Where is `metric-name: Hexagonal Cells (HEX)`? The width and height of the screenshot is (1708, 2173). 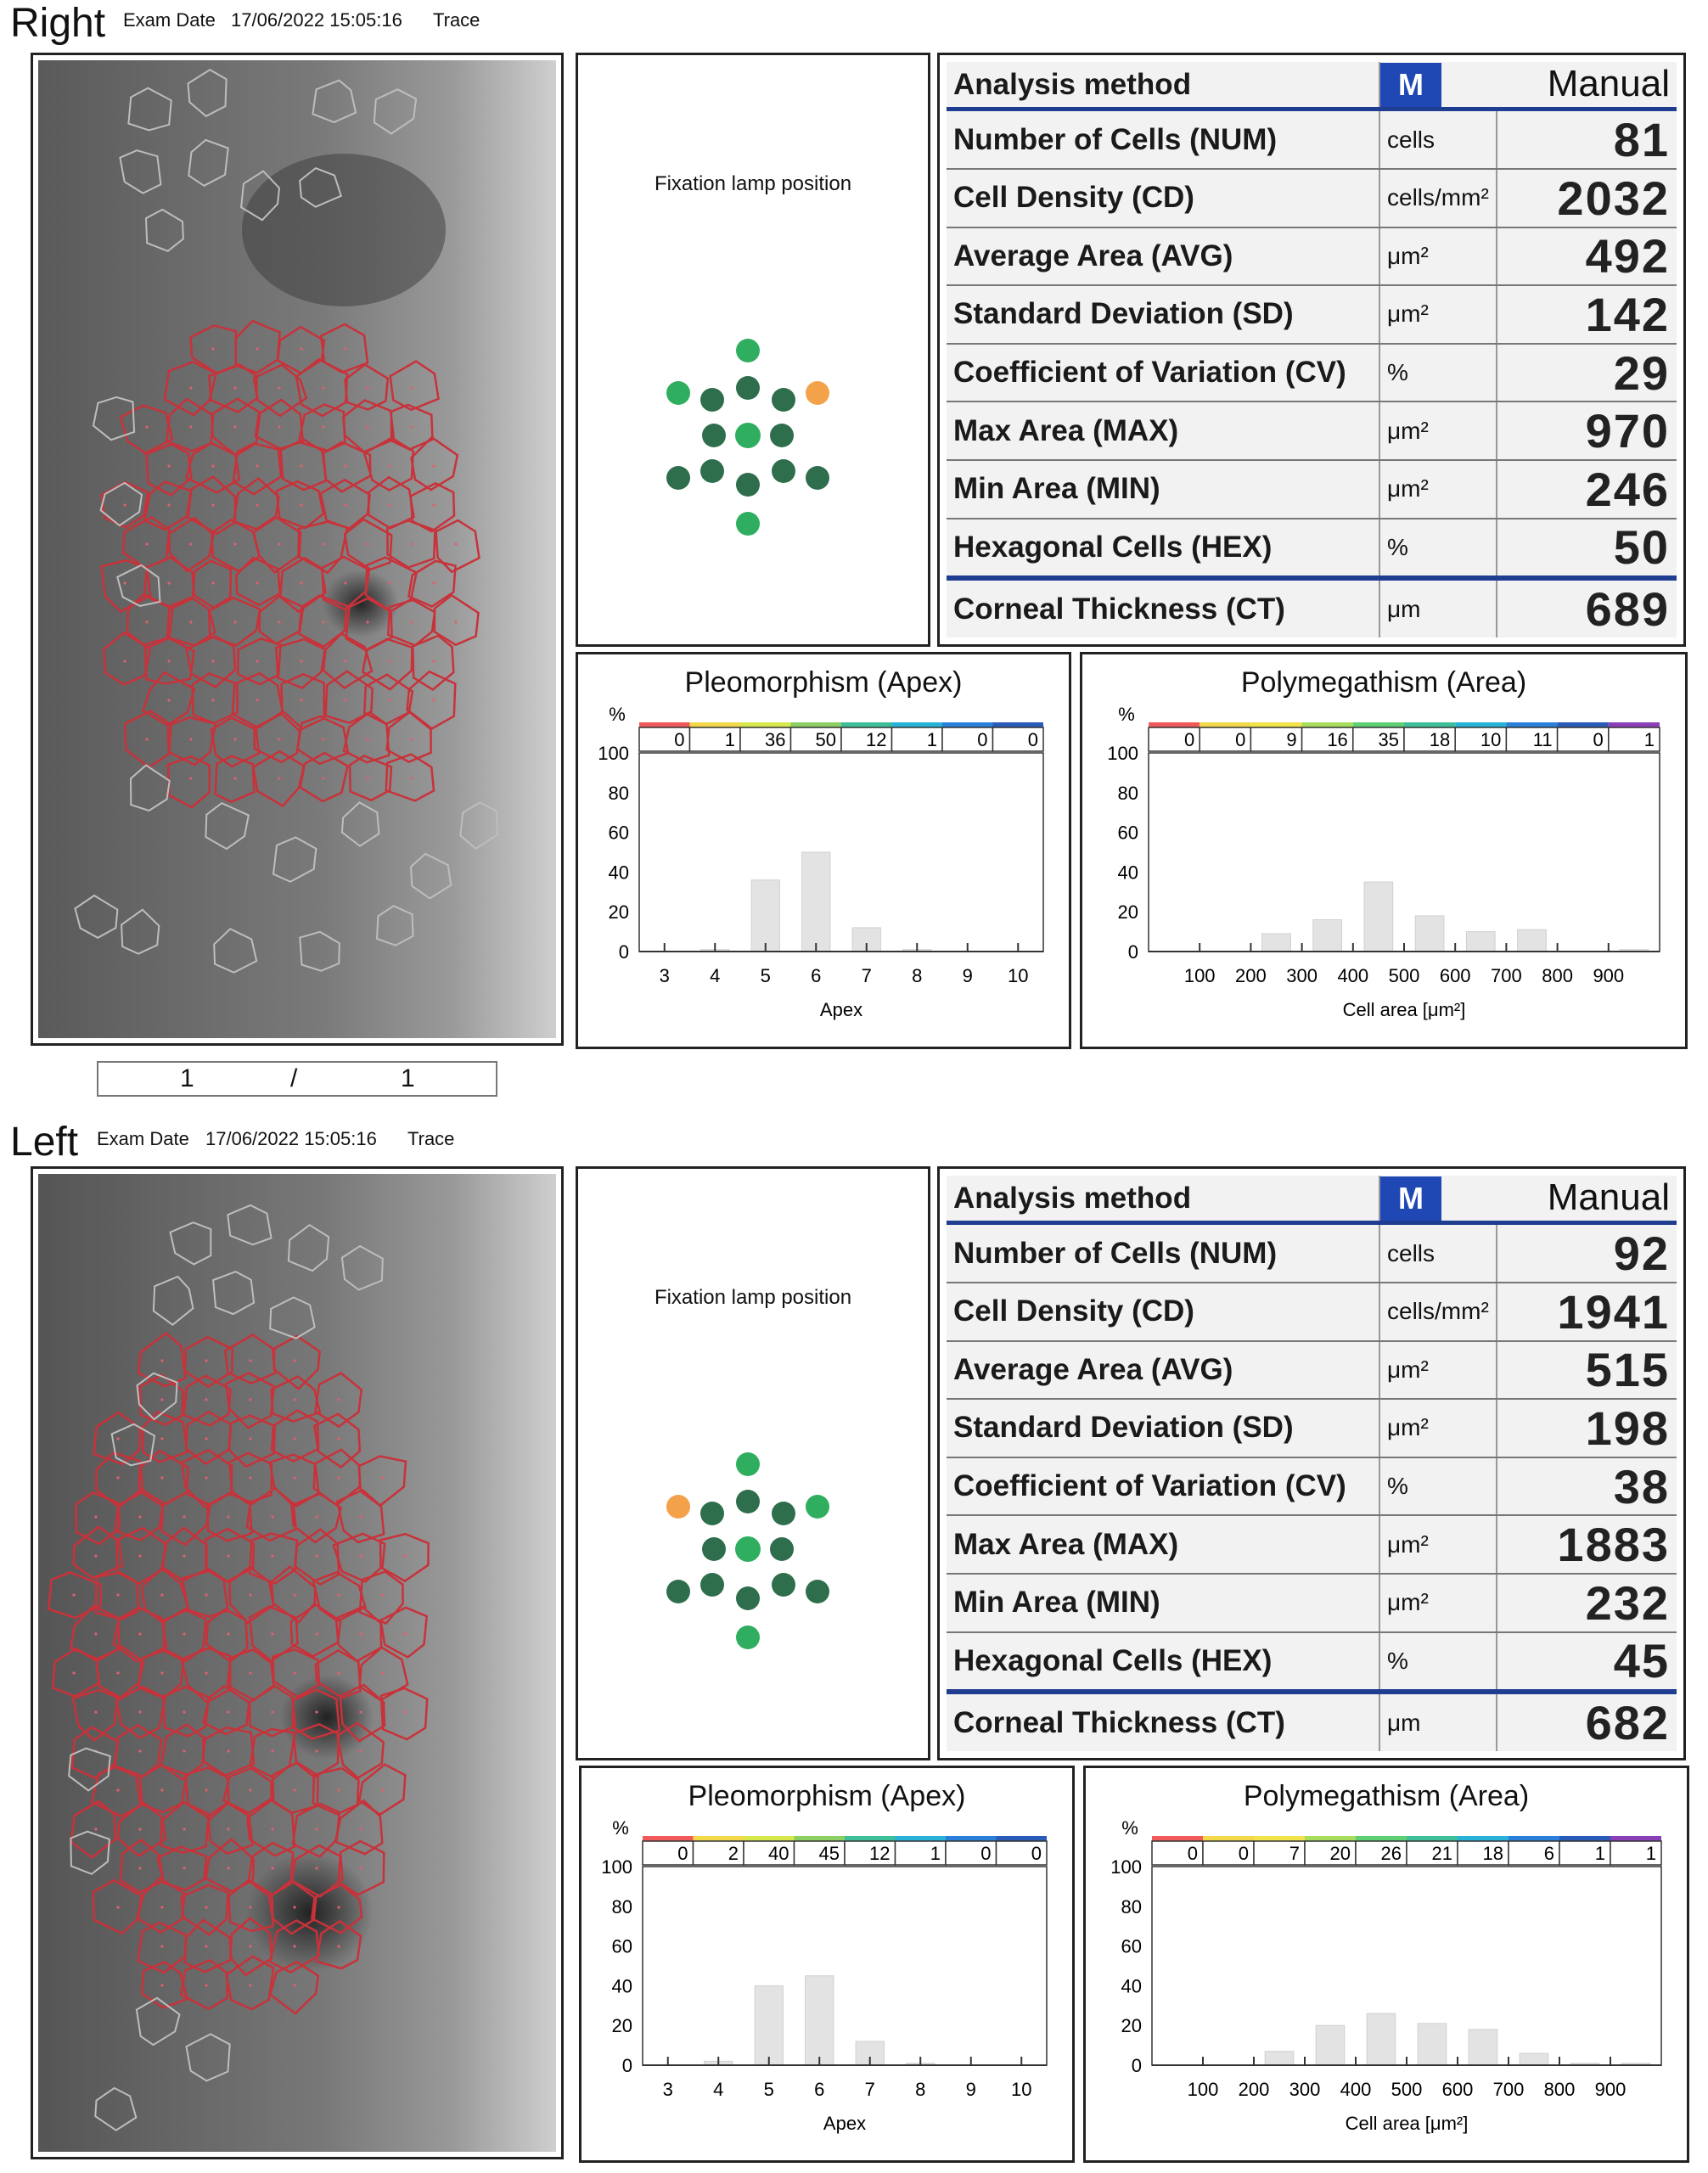 metric-name: Hexagonal Cells (HEX) is located at coordinates (1163, 1663).